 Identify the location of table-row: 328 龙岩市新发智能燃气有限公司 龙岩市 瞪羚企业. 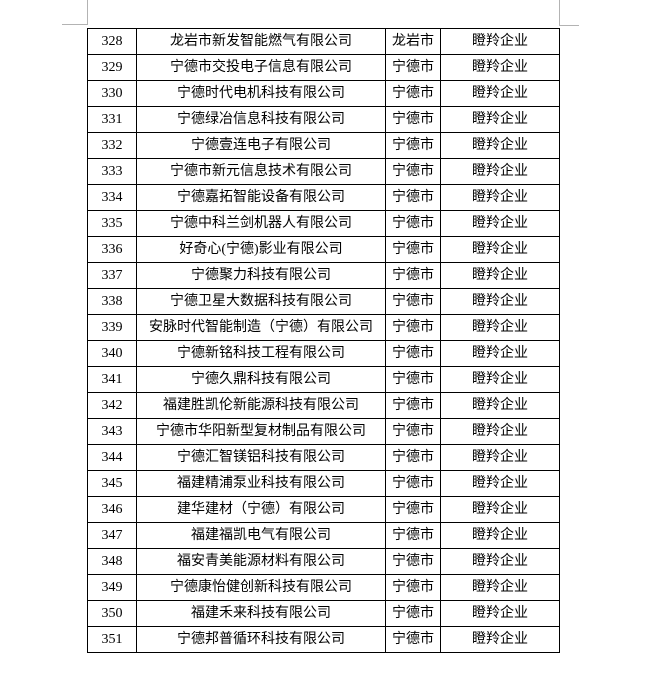
(323, 41).